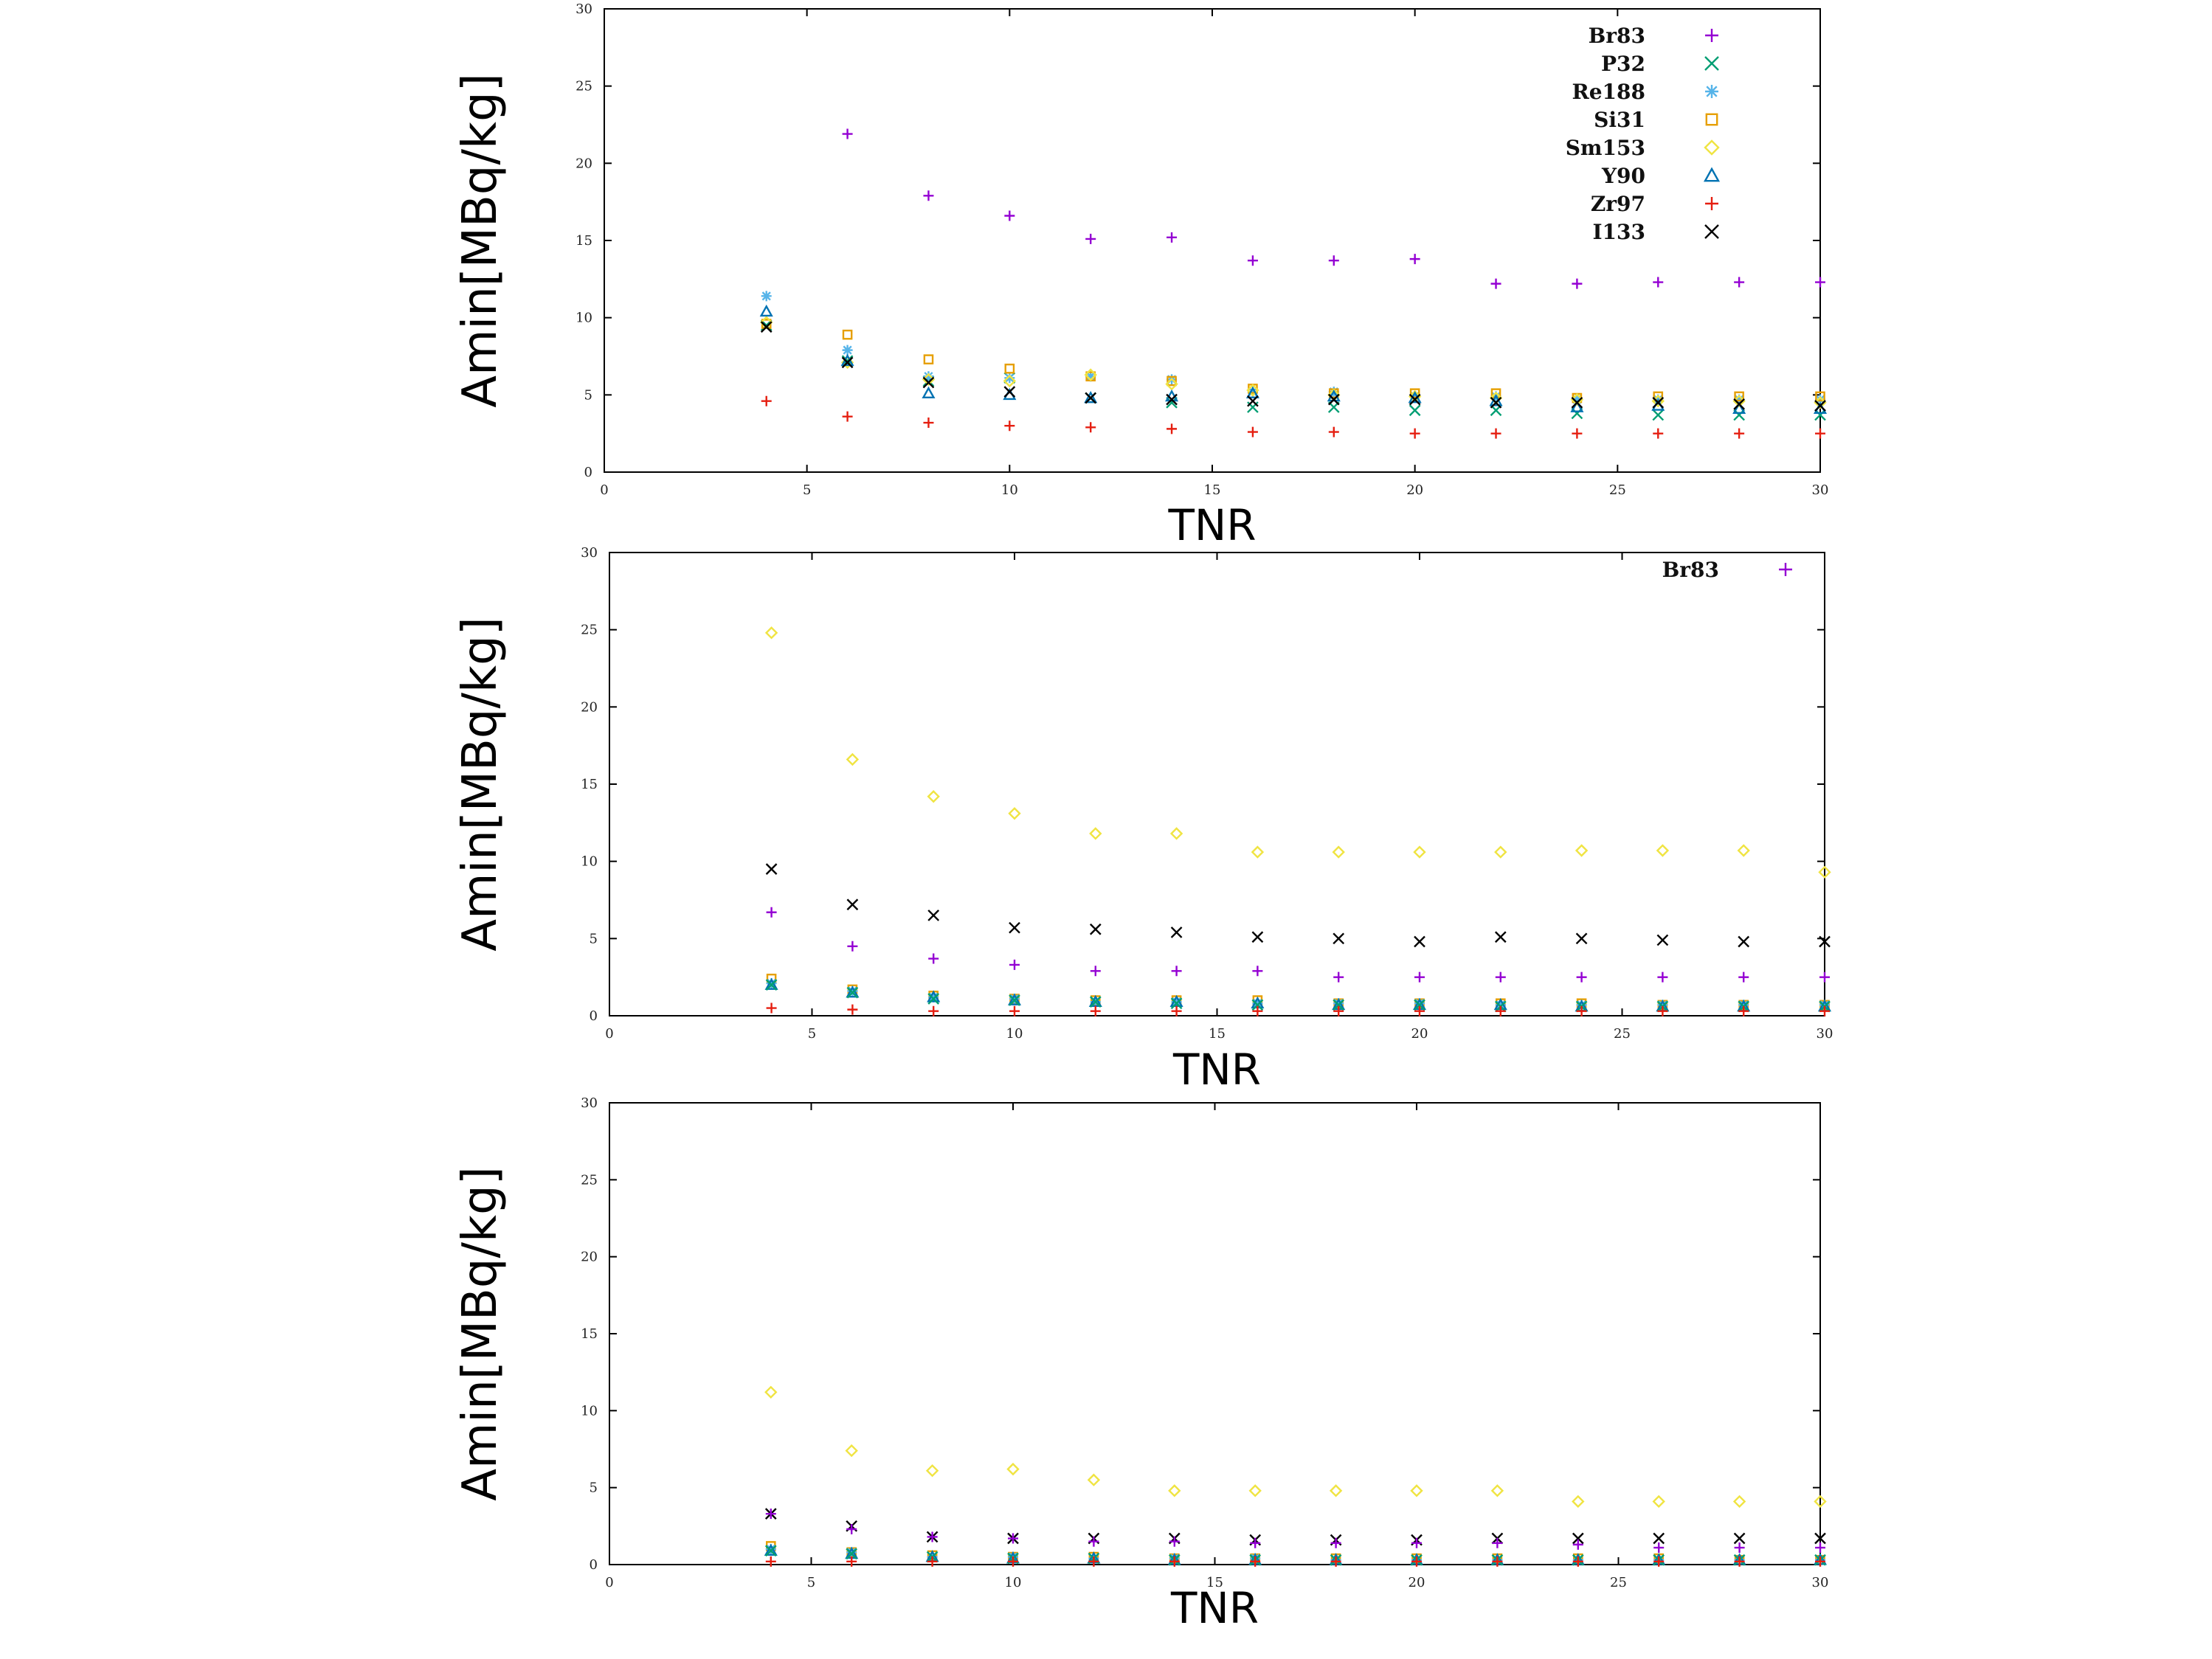 The height and width of the screenshot is (1659, 2212). Describe the element at coordinates (1212, 490) in the screenshot. I see `x-tick-label: 15` at that location.